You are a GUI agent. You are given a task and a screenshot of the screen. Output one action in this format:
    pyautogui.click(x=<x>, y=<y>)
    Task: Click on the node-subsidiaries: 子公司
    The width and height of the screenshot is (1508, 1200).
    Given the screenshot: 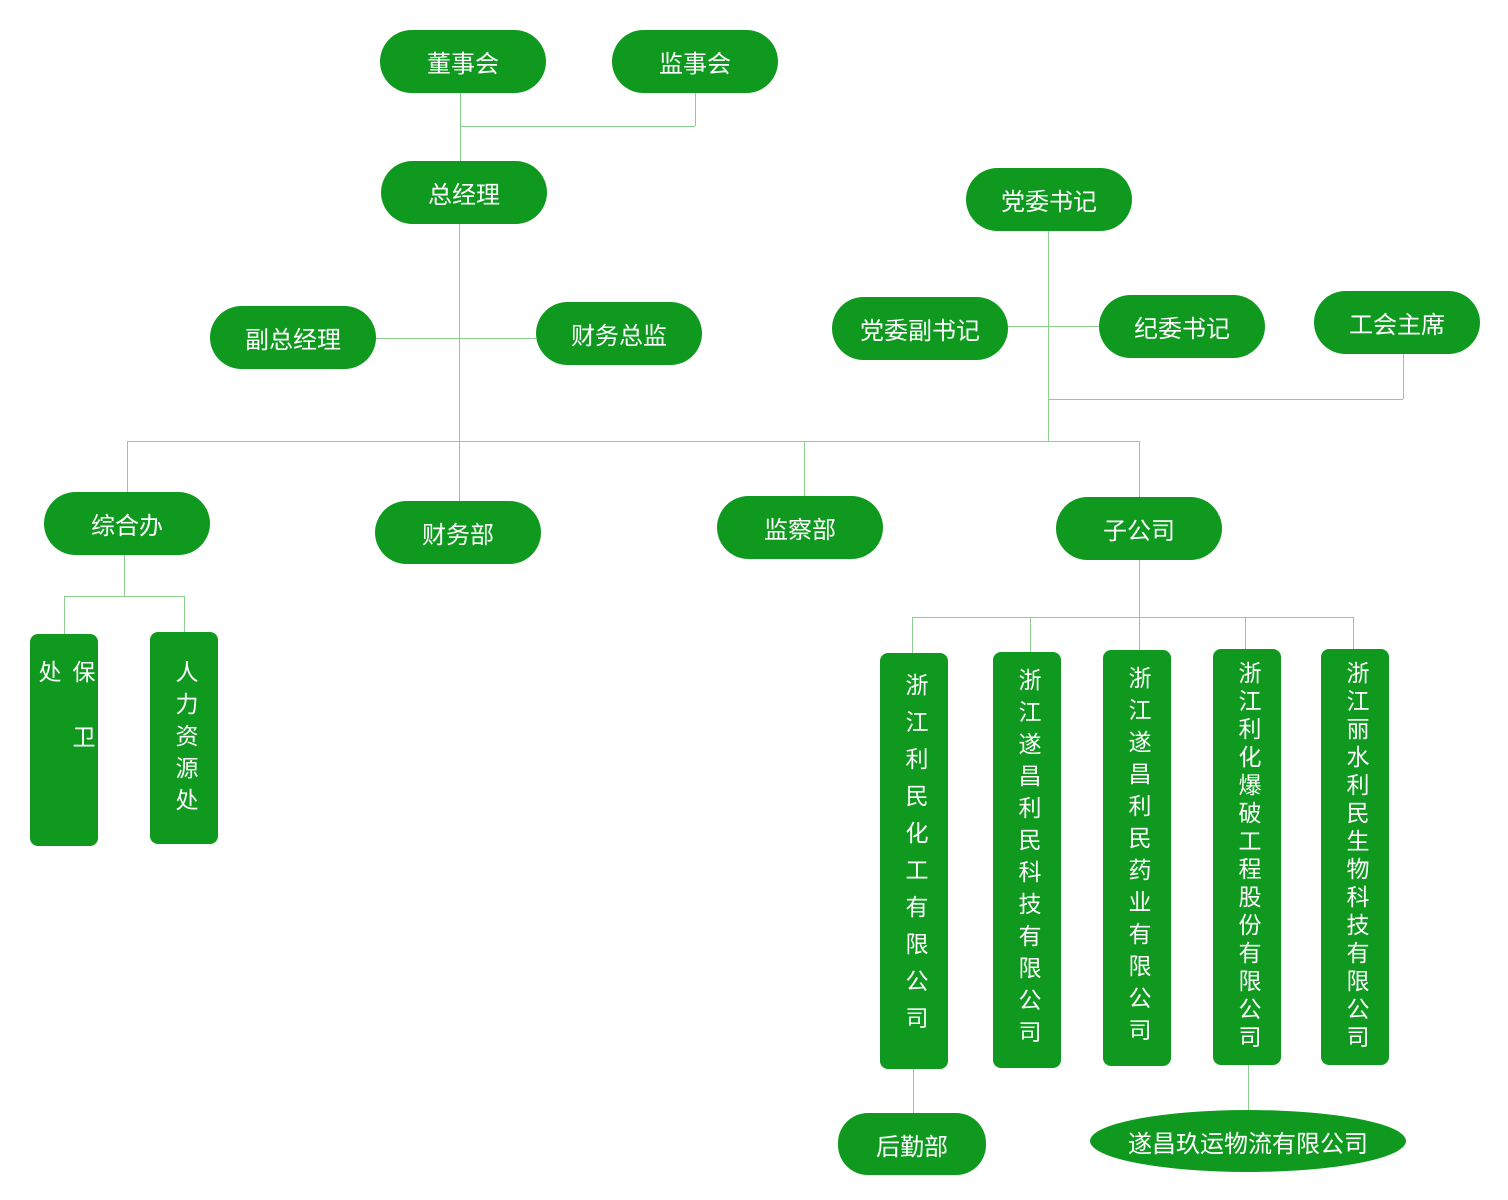 What is the action you would take?
    pyautogui.click(x=1139, y=528)
    